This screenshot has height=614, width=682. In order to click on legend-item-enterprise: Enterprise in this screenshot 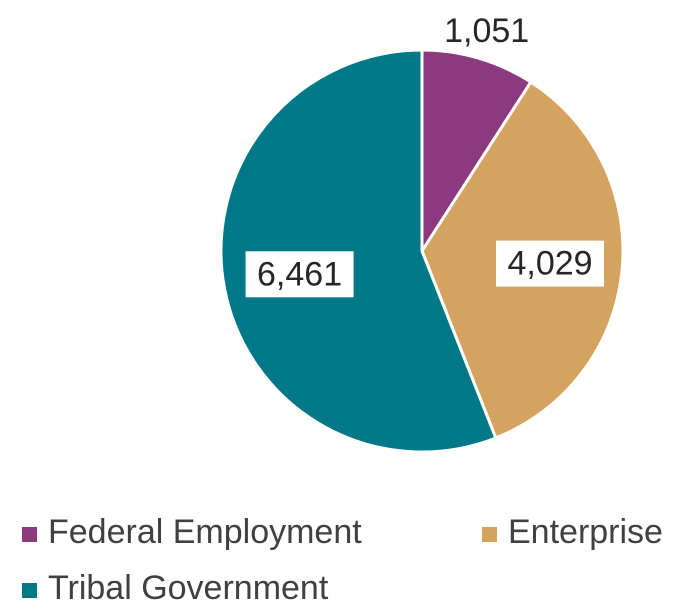, I will do `click(572, 532)`.